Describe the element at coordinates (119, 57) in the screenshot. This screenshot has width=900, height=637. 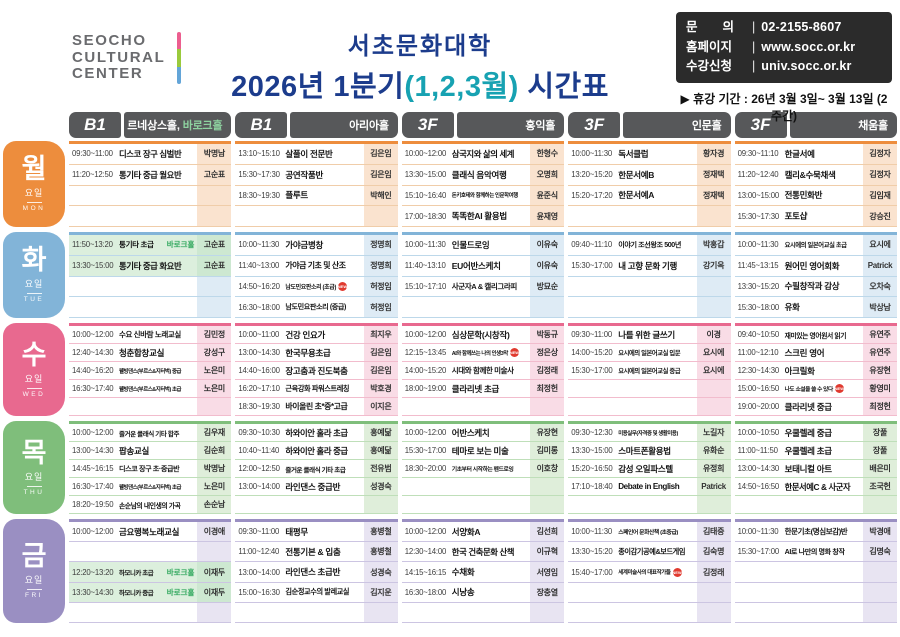
I see `logo-line: CULTURAL` at that location.